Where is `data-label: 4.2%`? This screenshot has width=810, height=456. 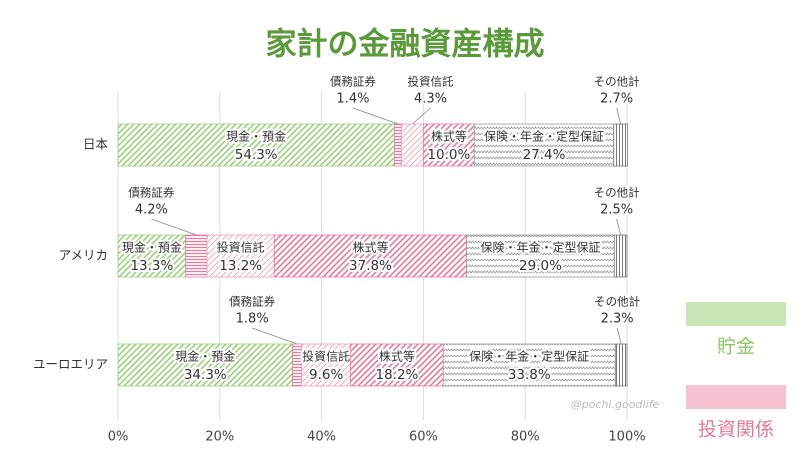 data-label: 4.2% is located at coordinates (151, 210).